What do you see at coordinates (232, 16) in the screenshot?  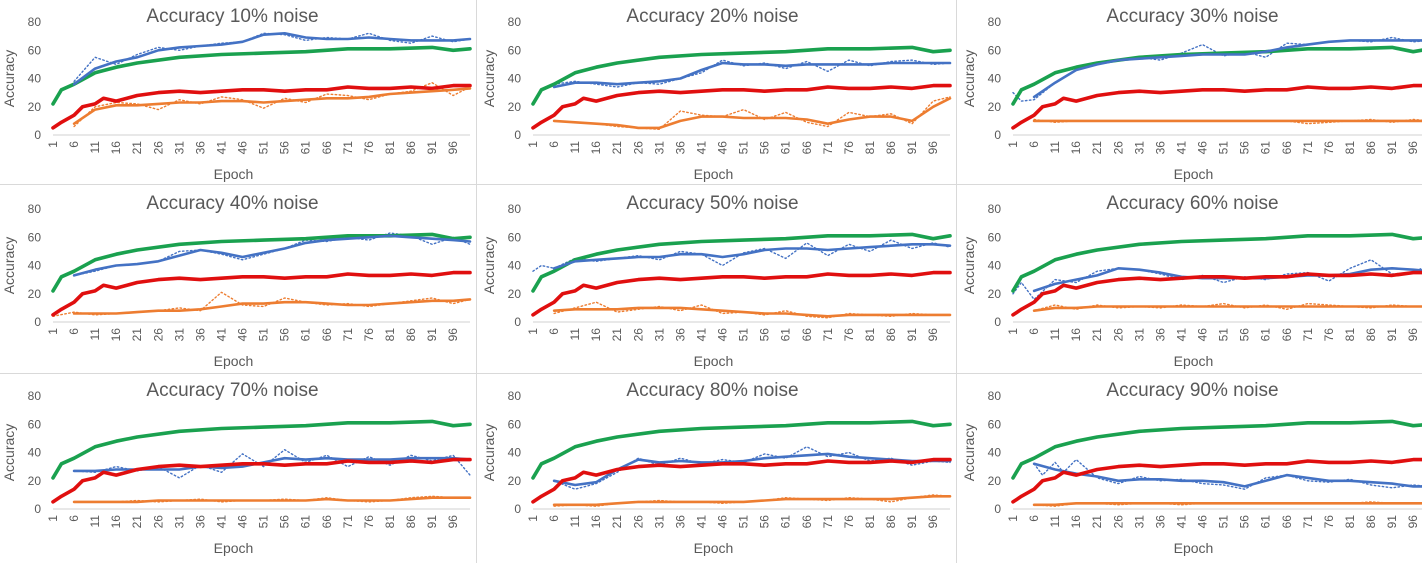 I see `chart-title: Accuracy 10% noise` at bounding box center [232, 16].